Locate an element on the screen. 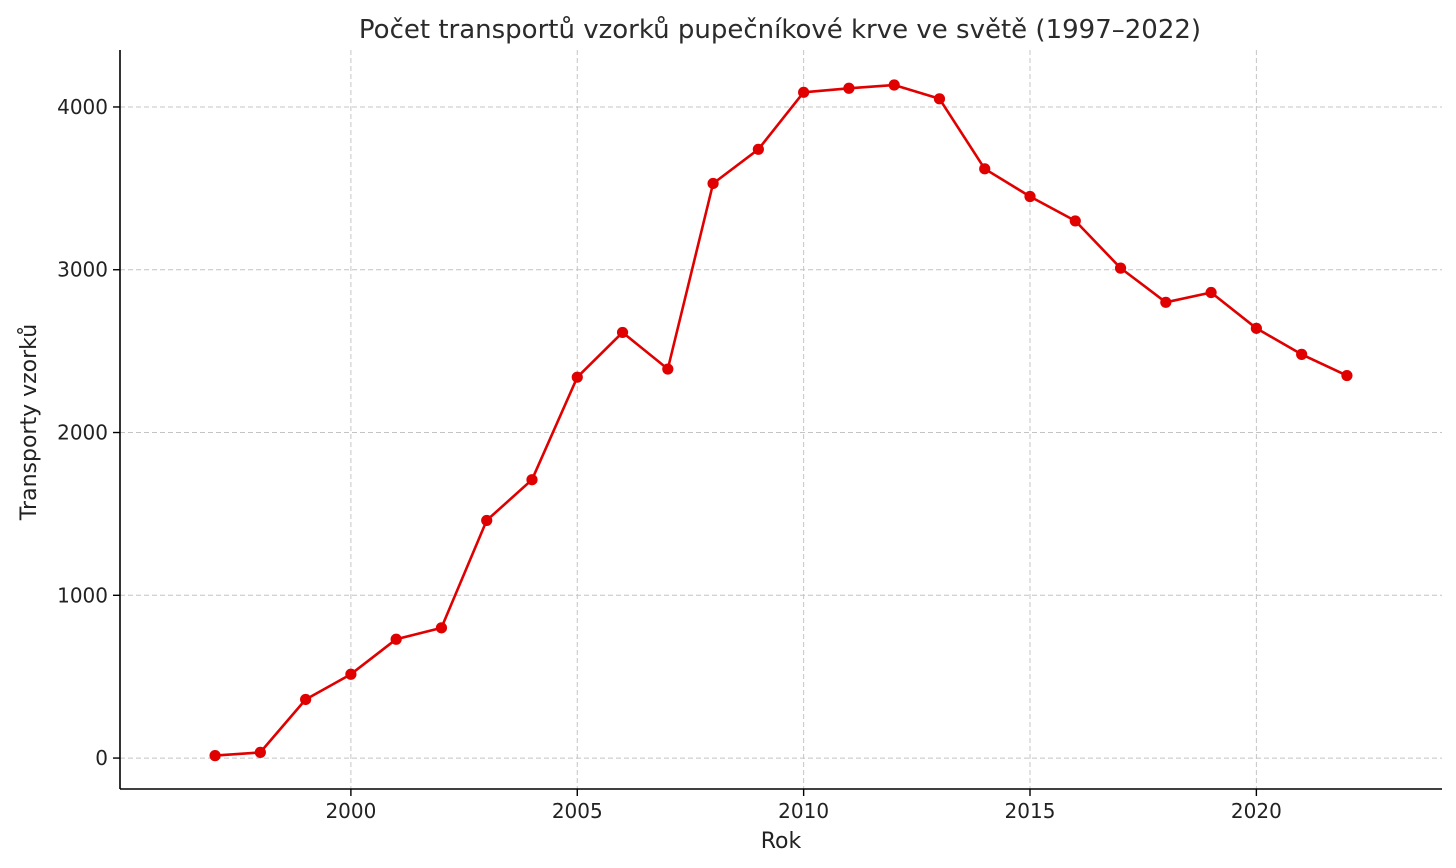 This screenshot has height=868, width=1456. y-tick-label: 4000 is located at coordinates (82, 107).